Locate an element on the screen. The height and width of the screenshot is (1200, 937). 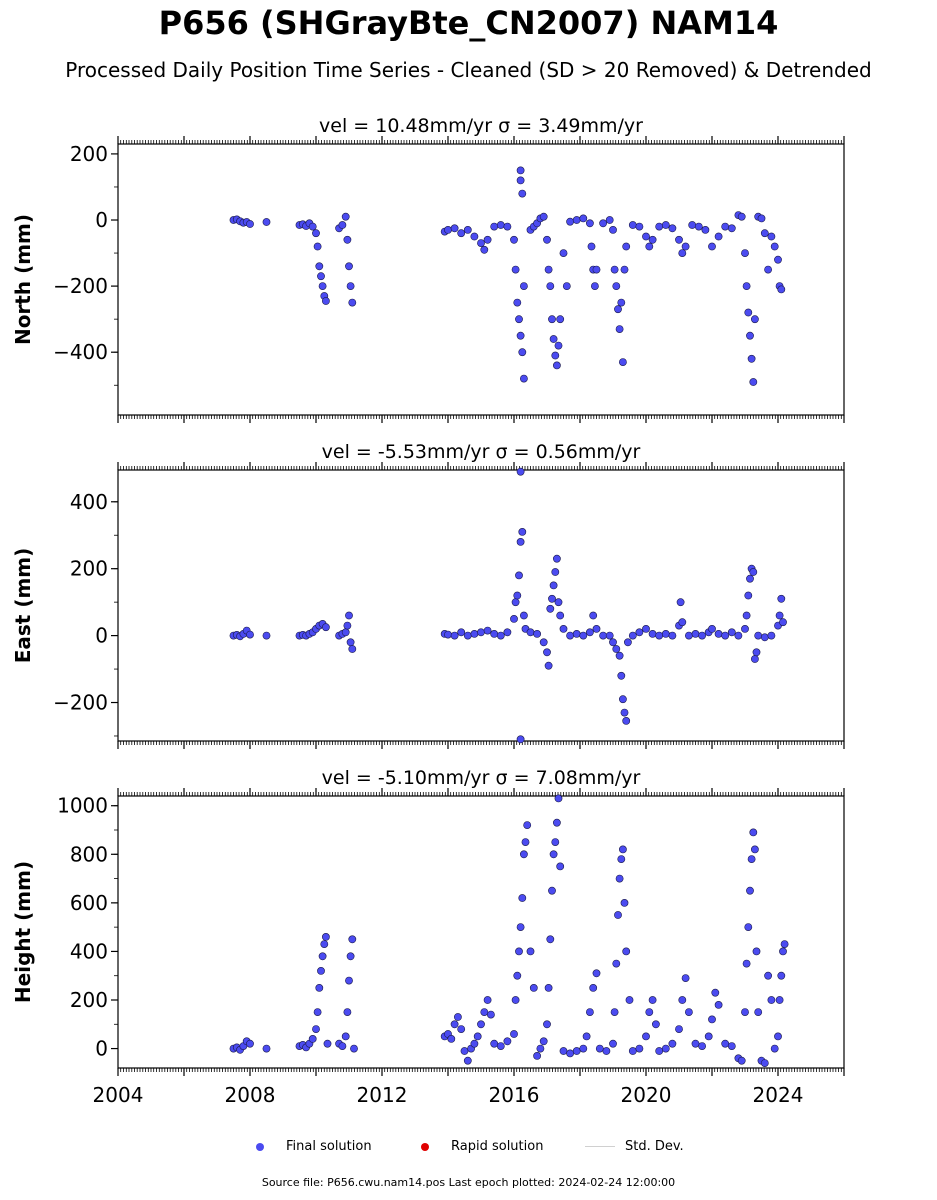
legend-line-stddev is located at coordinates (600, 1146).